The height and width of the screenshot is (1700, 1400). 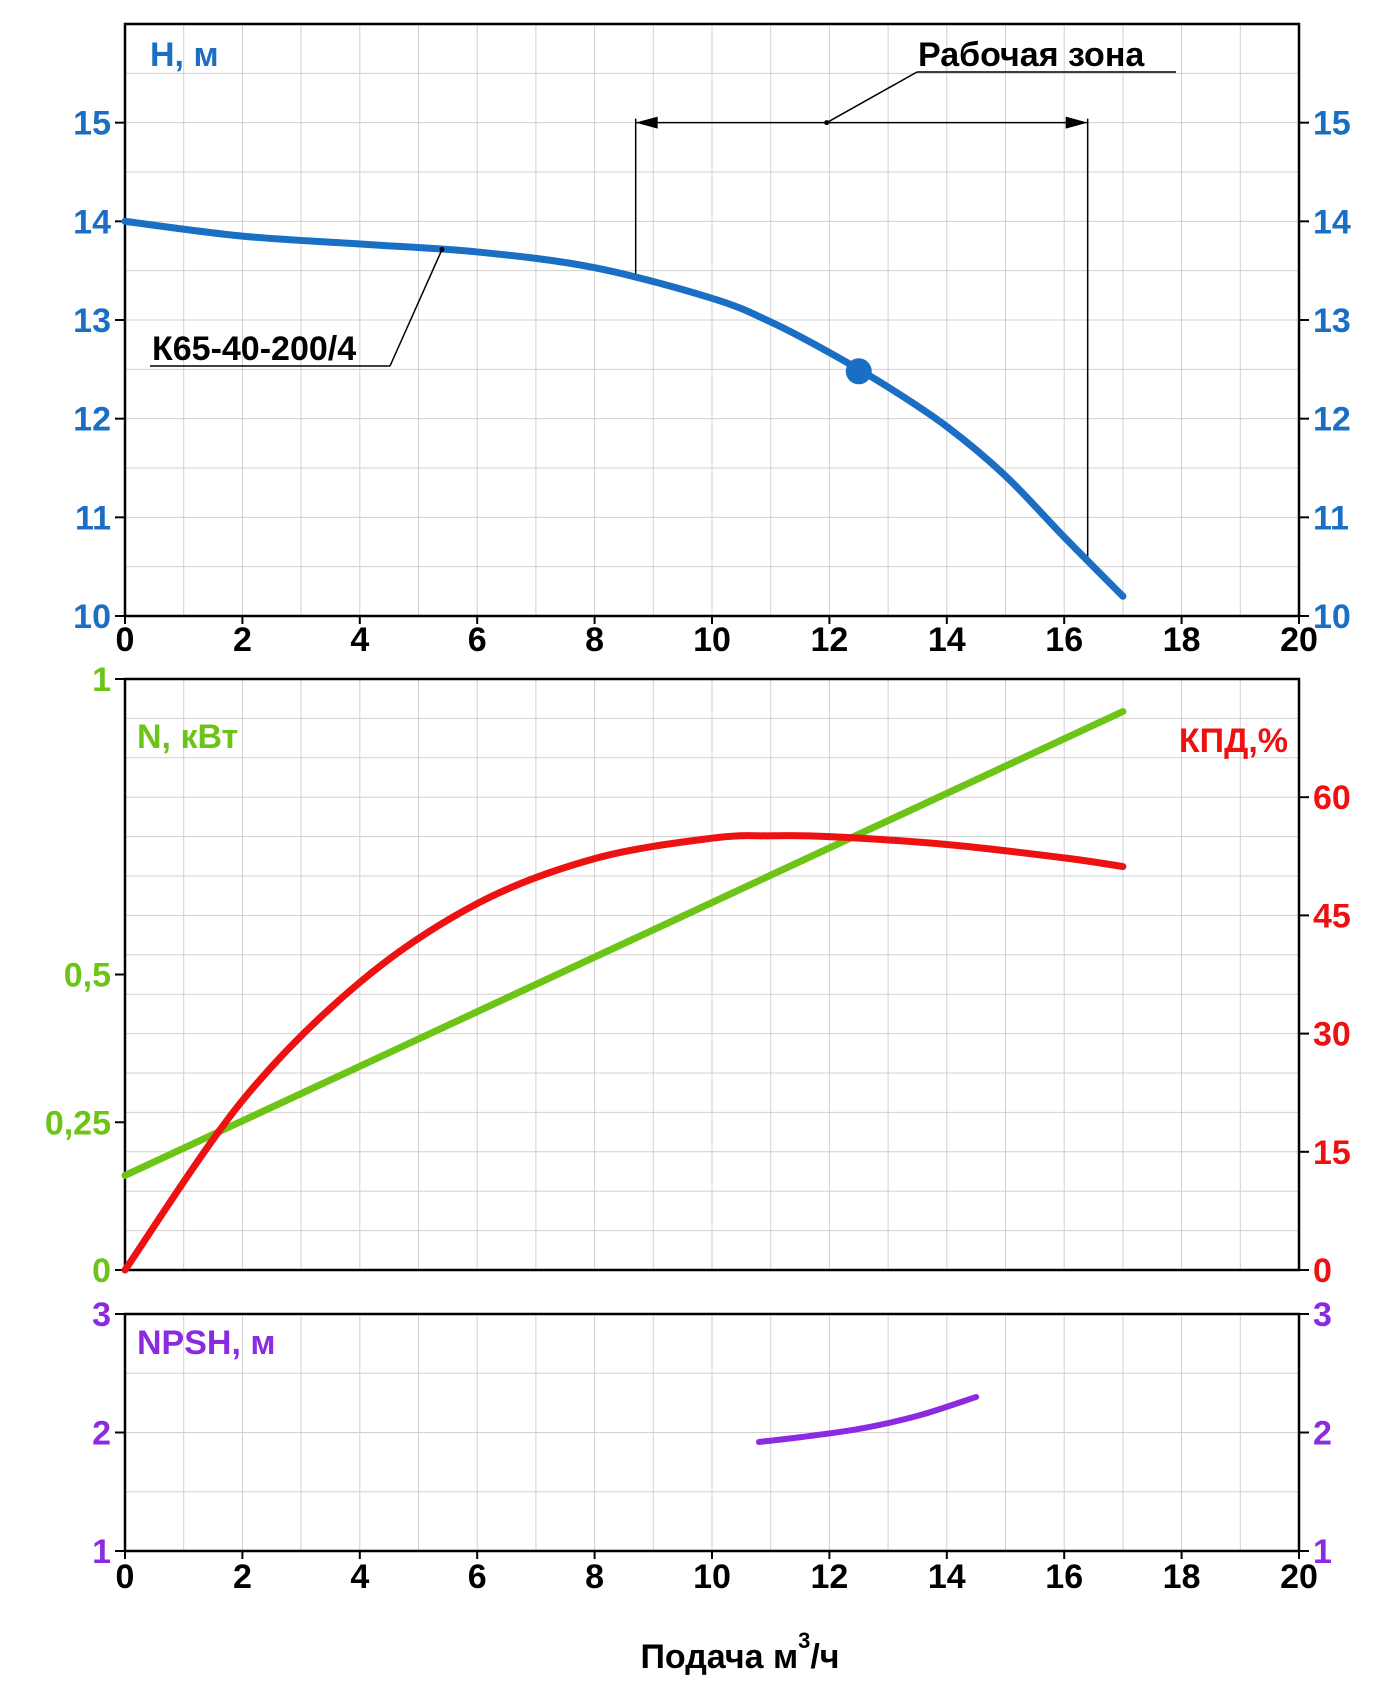 I want to click on head-x-ticks: 0 2 4 6 8 10 12 14 16 18 20, so click(x=717, y=637).